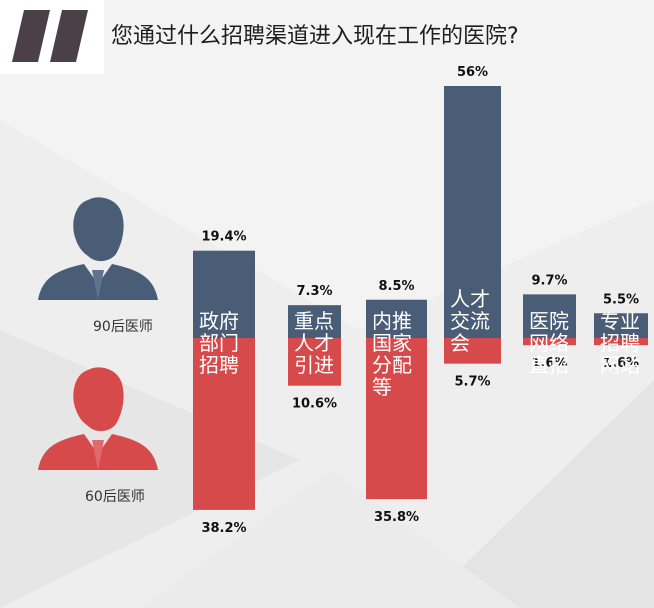 The width and height of the screenshot is (654, 608). Describe the element at coordinates (472, 382) in the screenshot. I see `value-label-60-3: 5.7%` at that location.